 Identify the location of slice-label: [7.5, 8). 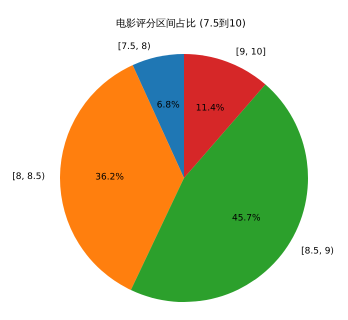
(134, 47).